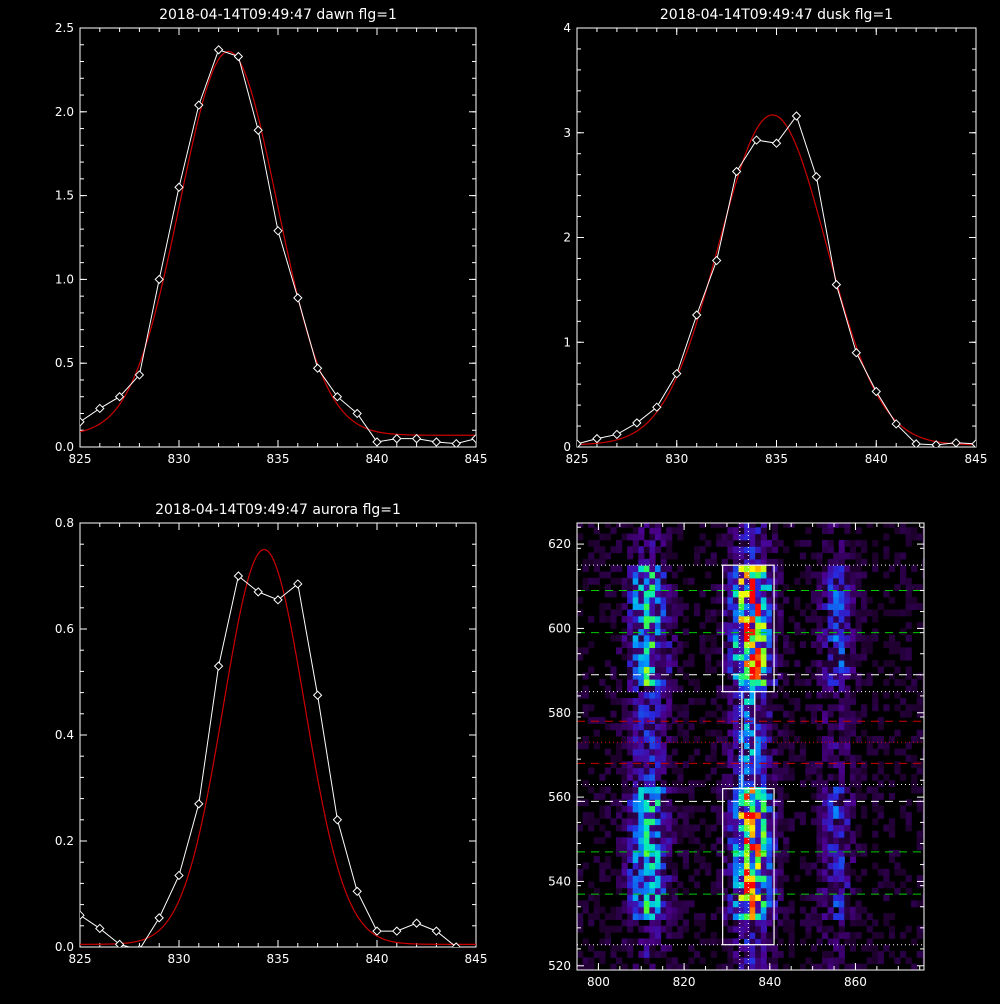 Image resolution: width=1000 pixels, height=1004 pixels. I want to click on x-tick-label: 840, so click(876, 459).